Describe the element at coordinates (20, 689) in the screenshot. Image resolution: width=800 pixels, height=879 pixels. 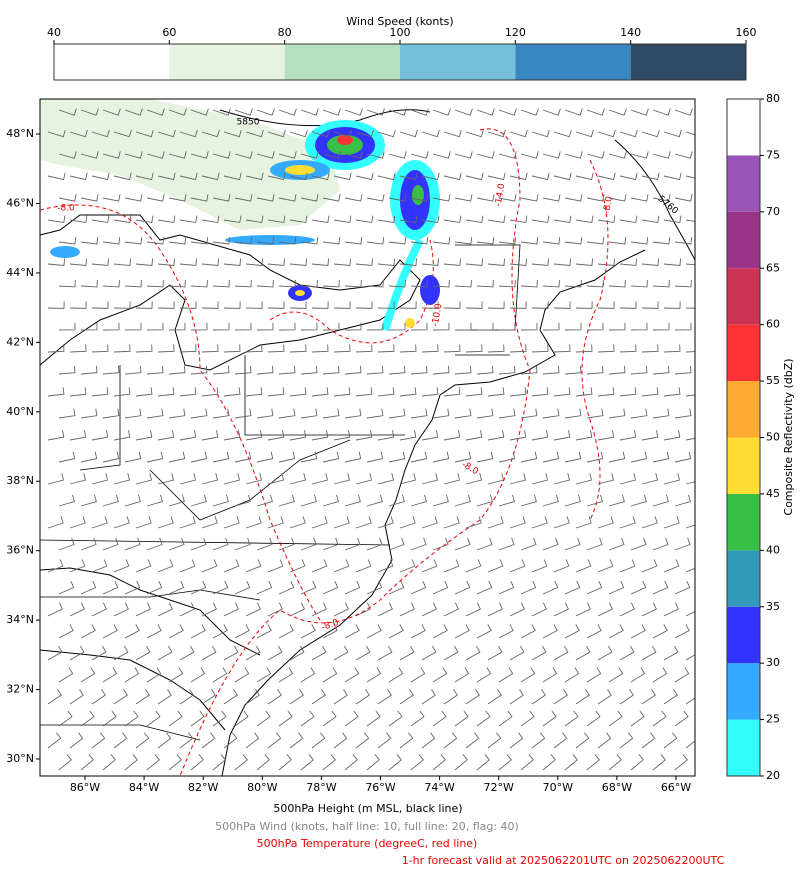
I see `lat-tick-label: 32°N` at that location.